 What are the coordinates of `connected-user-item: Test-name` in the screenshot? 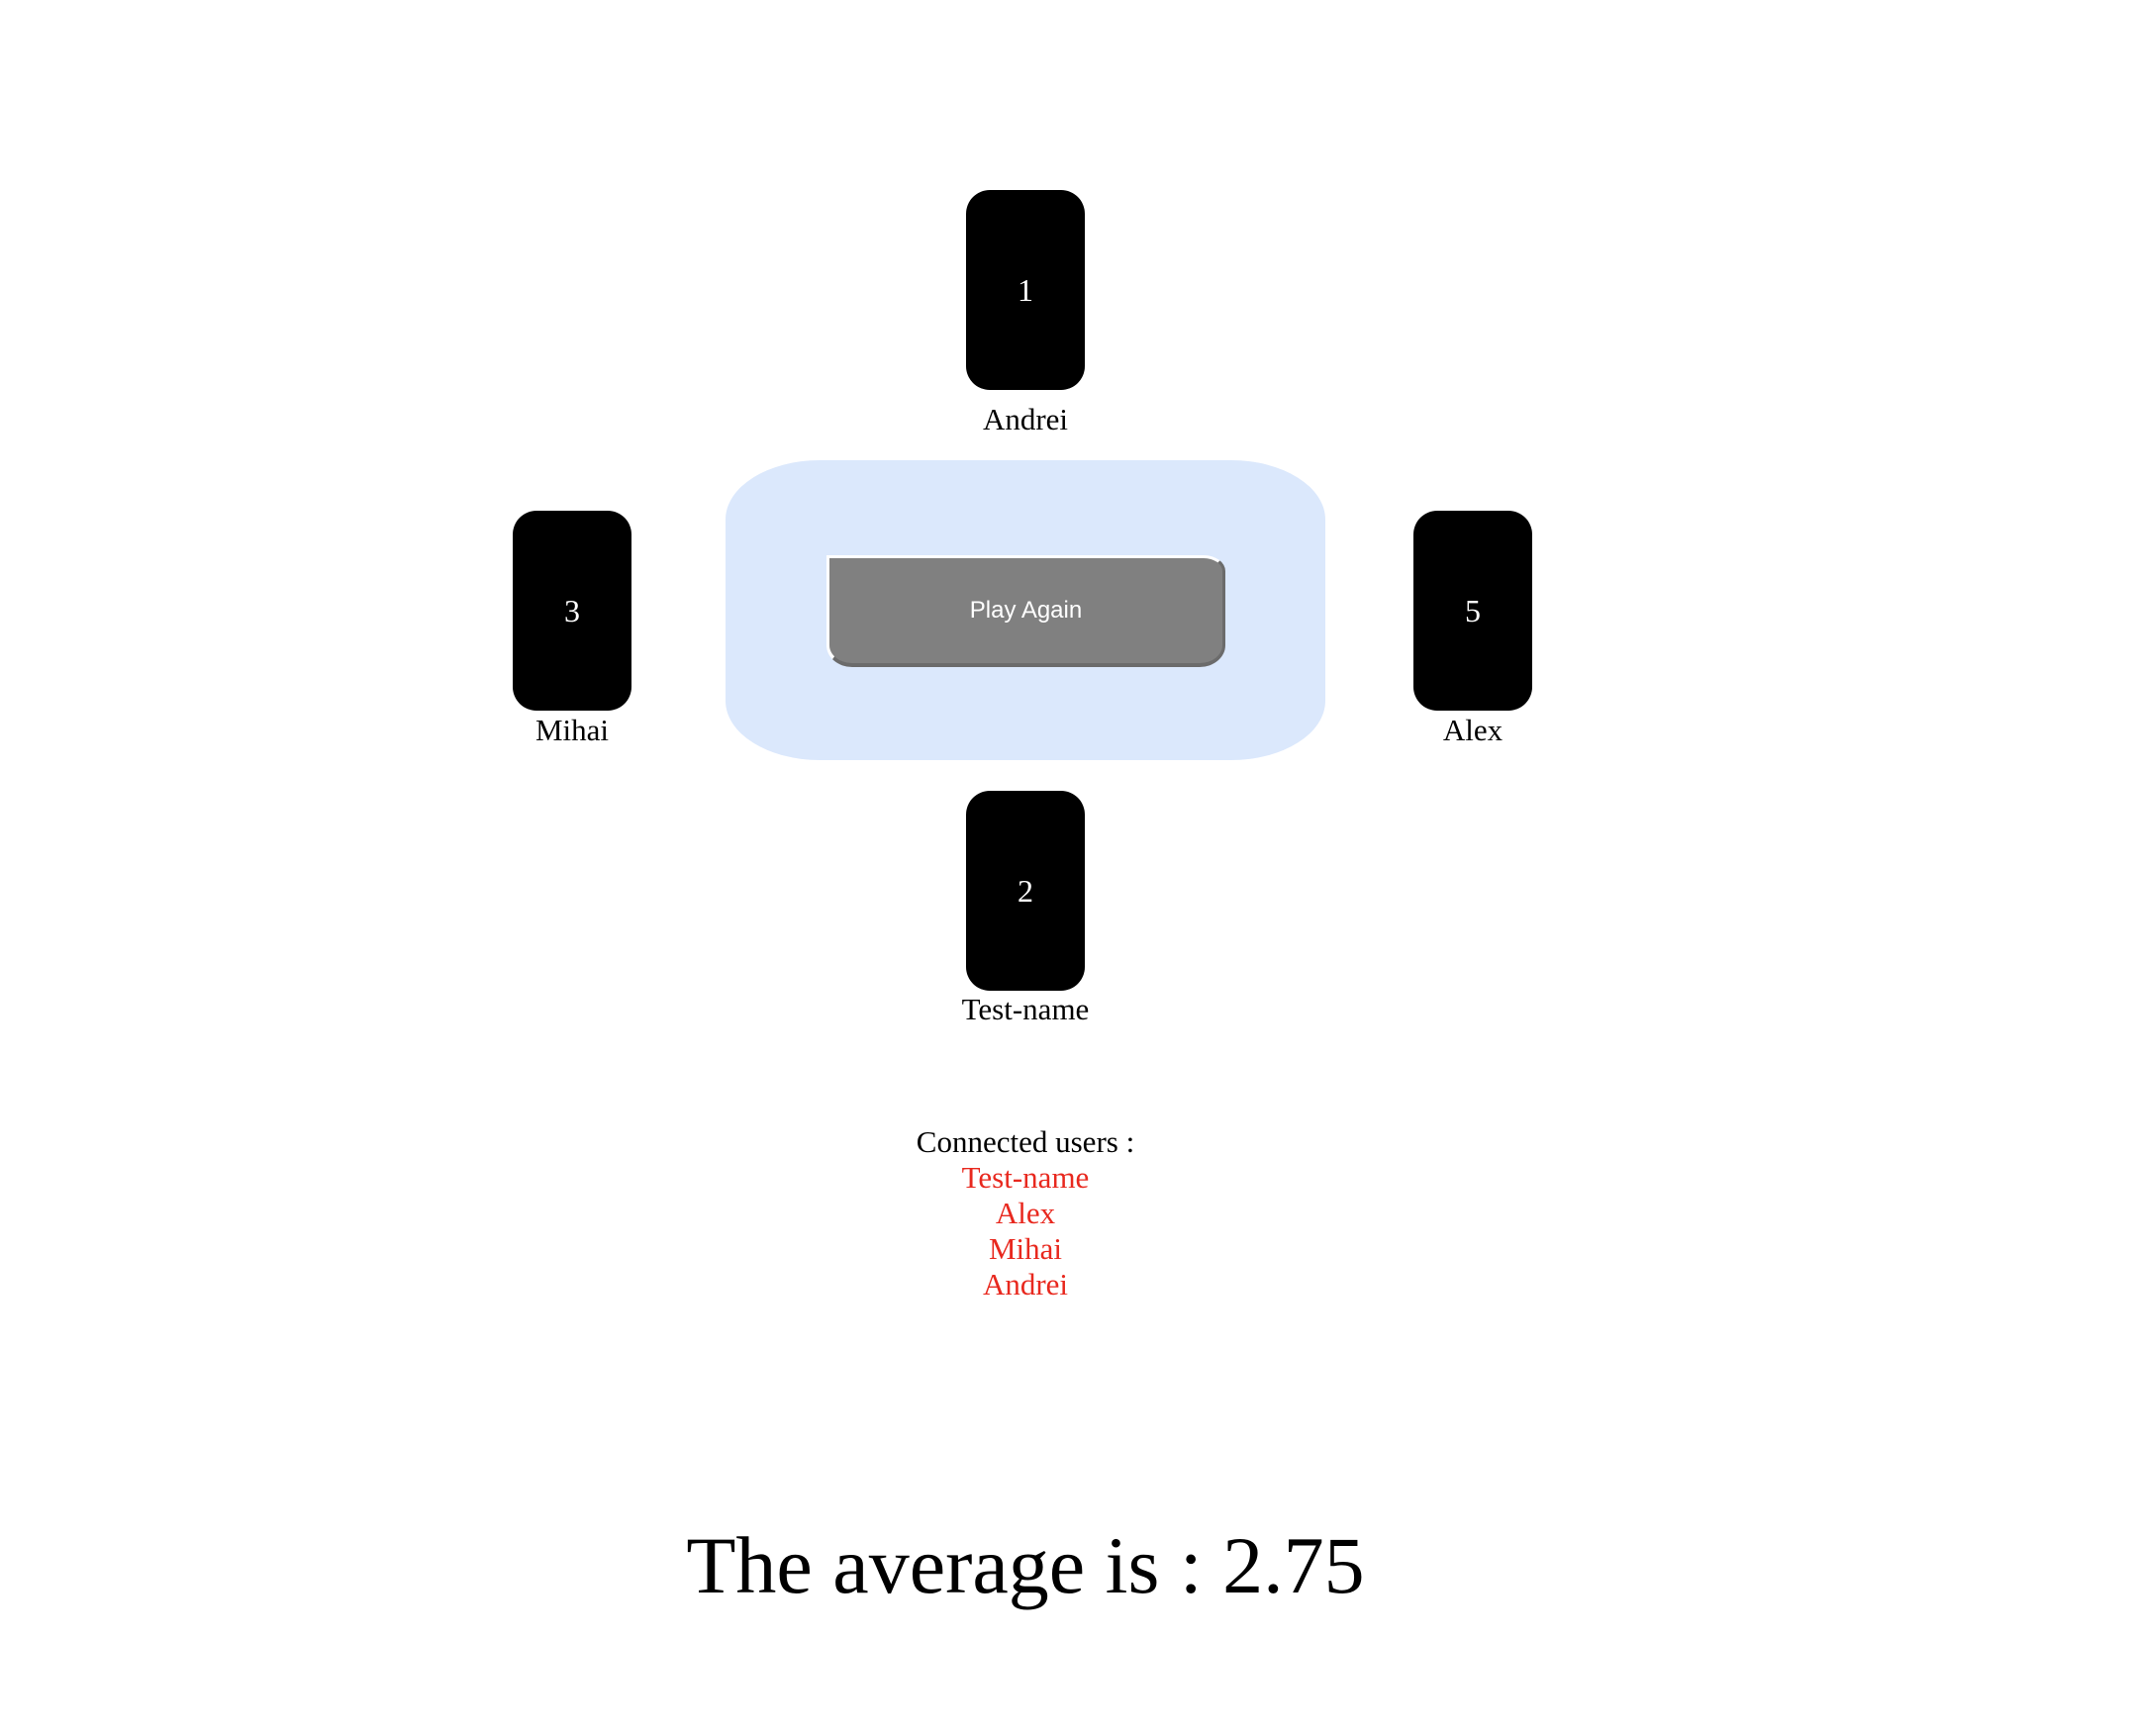 It's located at (1025, 1177).